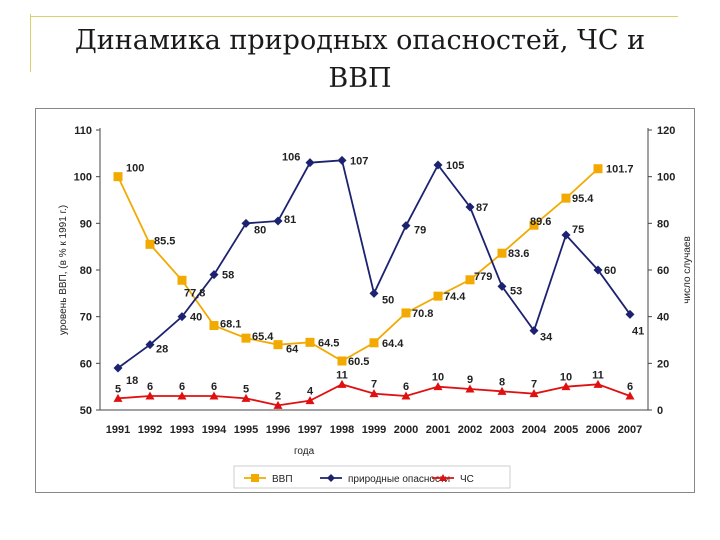 The height and width of the screenshot is (540, 720). What do you see at coordinates (399, 479) in the screenshot?
I see `legend-label: природные опасности` at bounding box center [399, 479].